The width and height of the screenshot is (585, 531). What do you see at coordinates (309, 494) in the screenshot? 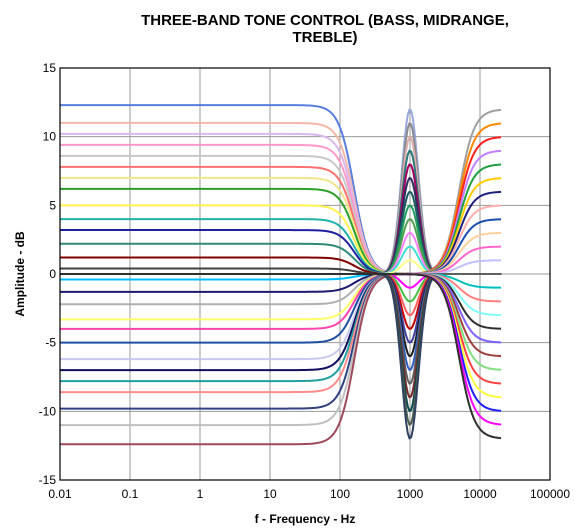
I see `x-axis-ticks: 0.01 0.1 1 10 100 1000 10000 100000` at bounding box center [309, 494].